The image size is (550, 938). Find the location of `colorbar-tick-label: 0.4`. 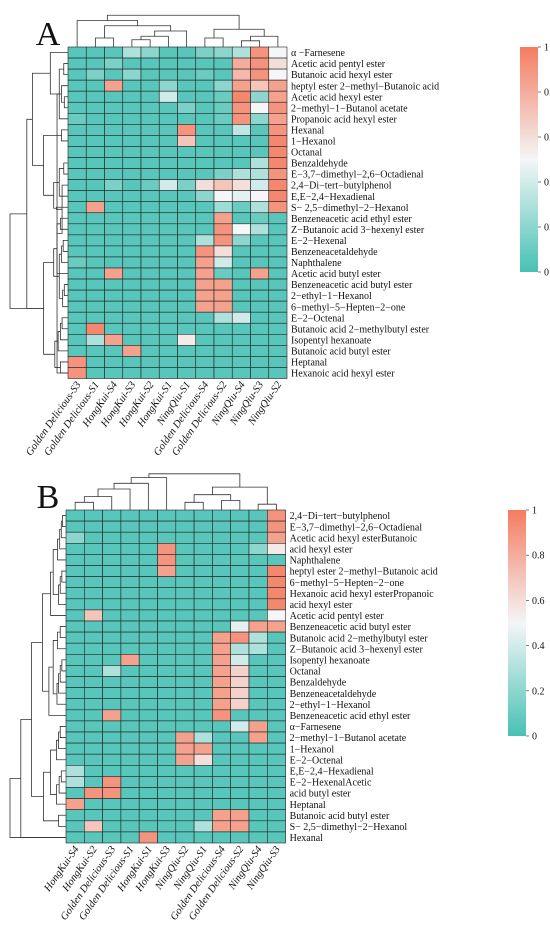

colorbar-tick-label: 0.4 is located at coordinates (538, 646).